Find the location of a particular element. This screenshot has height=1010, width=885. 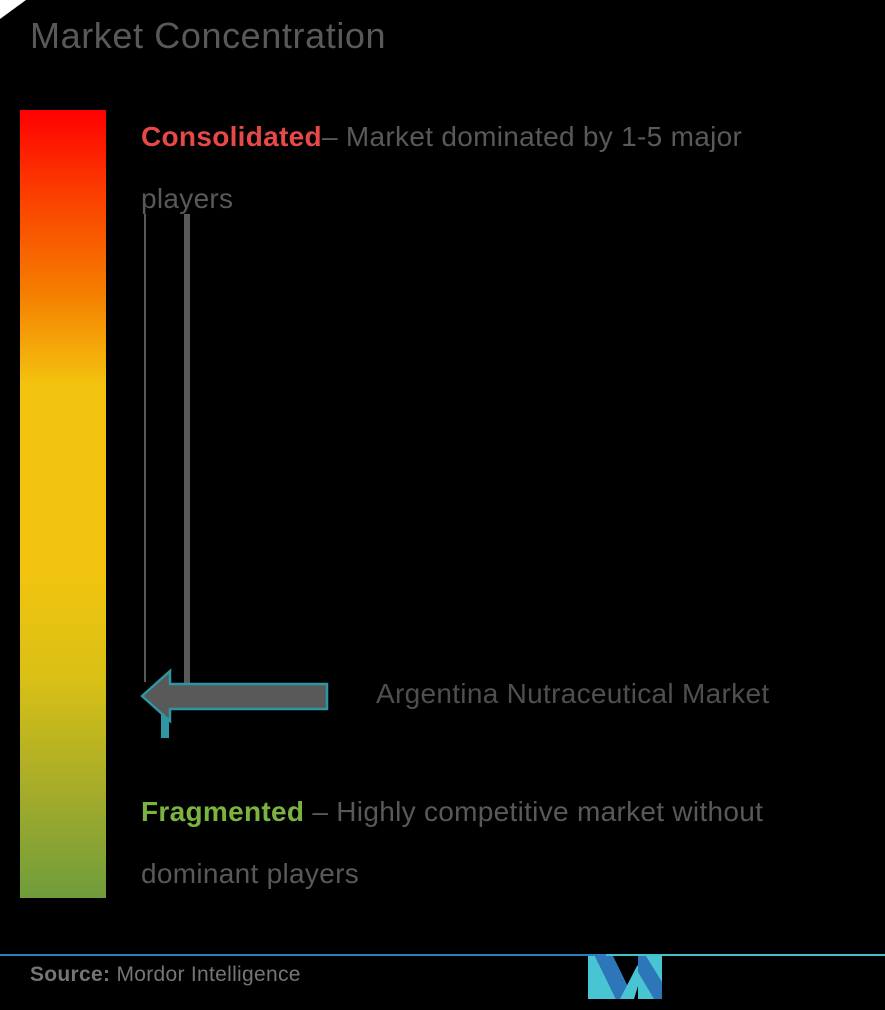

footer-divider-teal is located at coordinates (745, 955).